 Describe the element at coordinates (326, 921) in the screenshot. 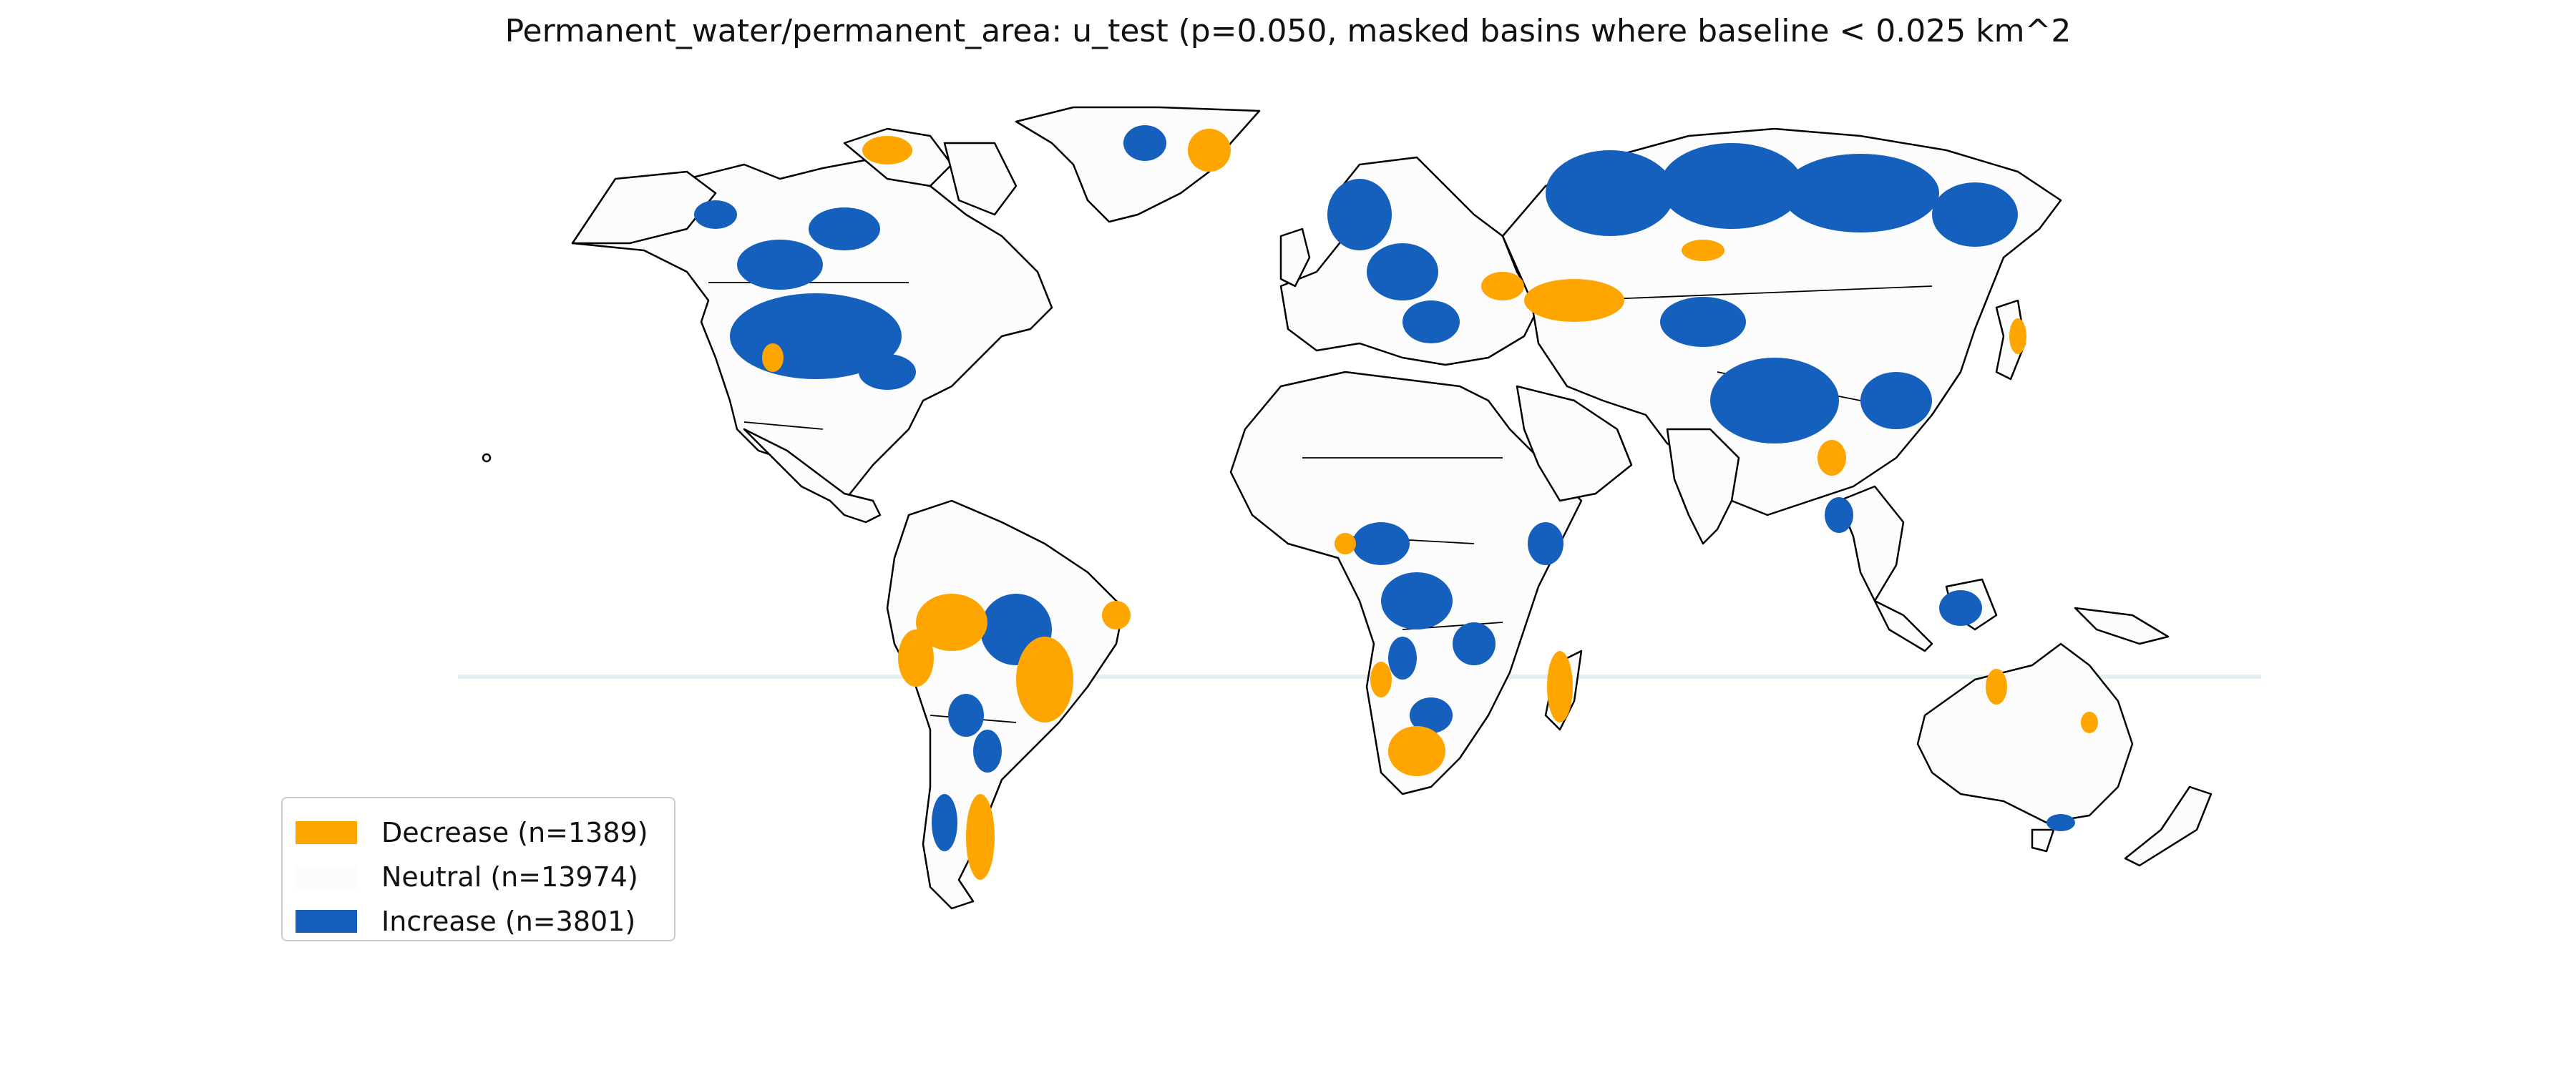

I see `increase-swatch` at that location.